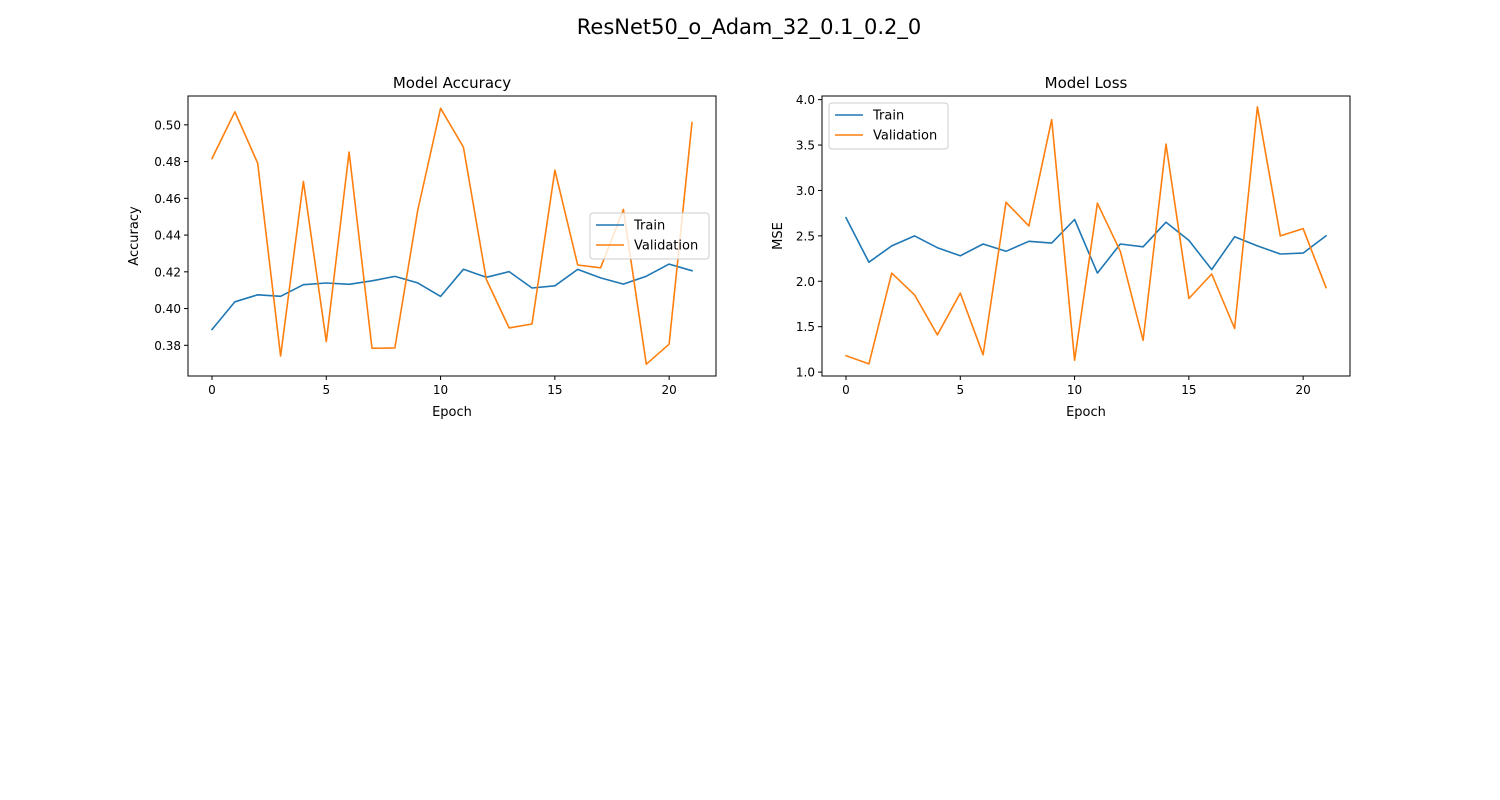  Describe the element at coordinates (805, 327) in the screenshot. I see `y-tick-label: 1.5` at that location.